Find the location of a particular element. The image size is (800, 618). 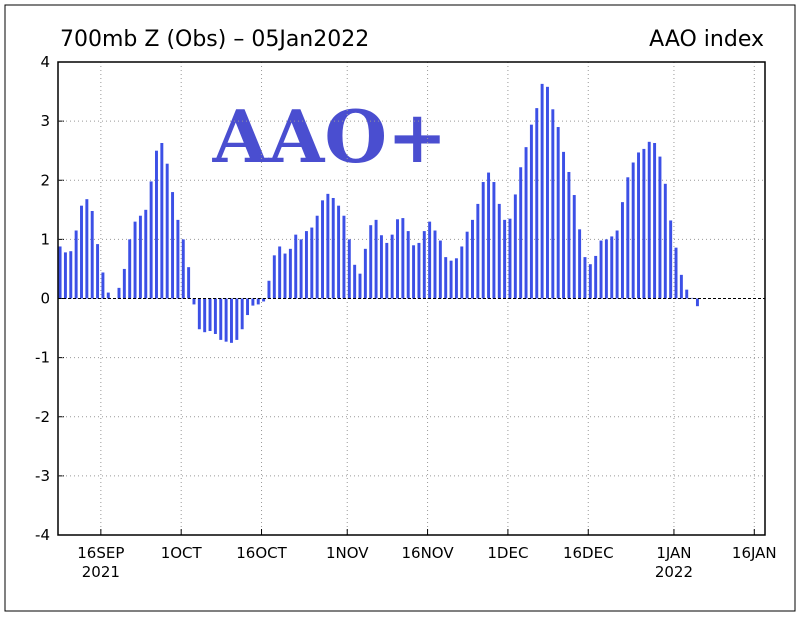

y-tick-label: -4 is located at coordinates (42, 535).